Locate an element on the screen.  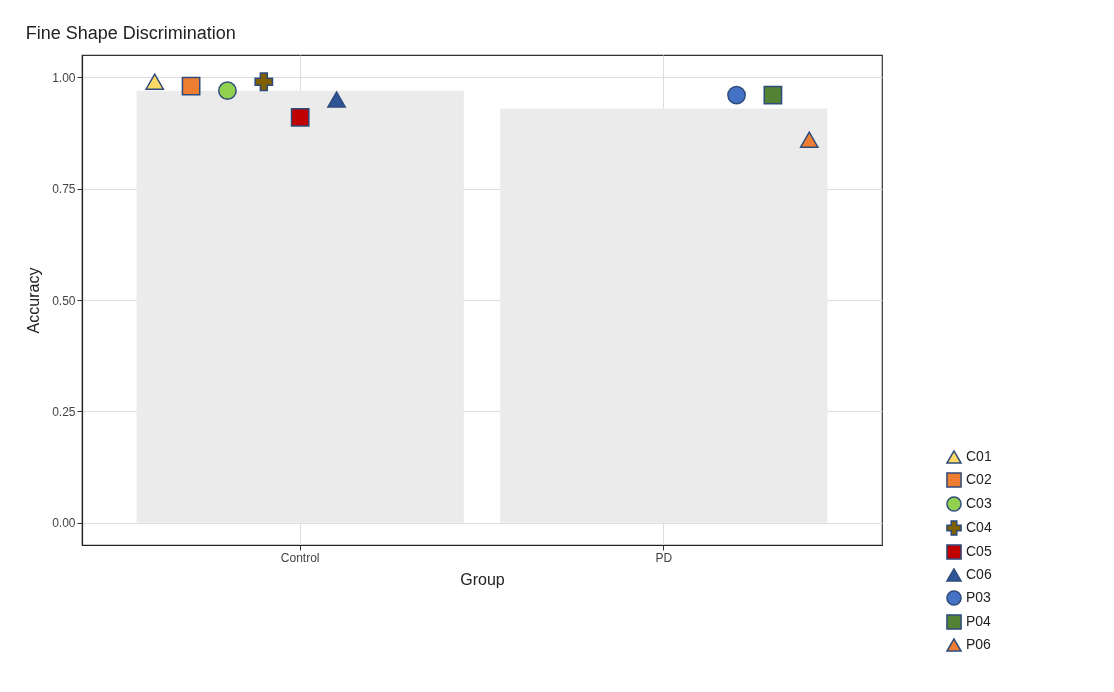
legend-label: C04 is located at coordinates (979, 527).